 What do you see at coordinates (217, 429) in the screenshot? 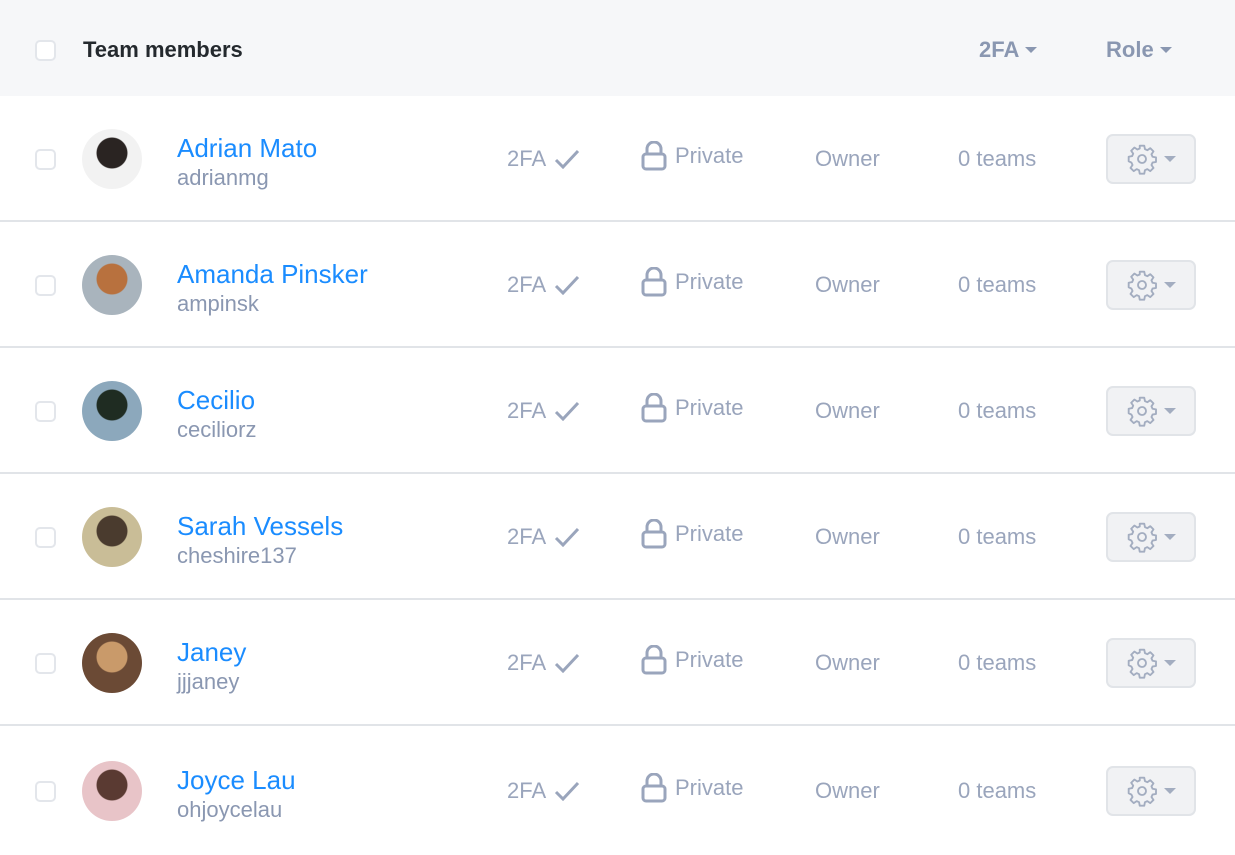
I see `member-username: ceciliorz` at bounding box center [217, 429].